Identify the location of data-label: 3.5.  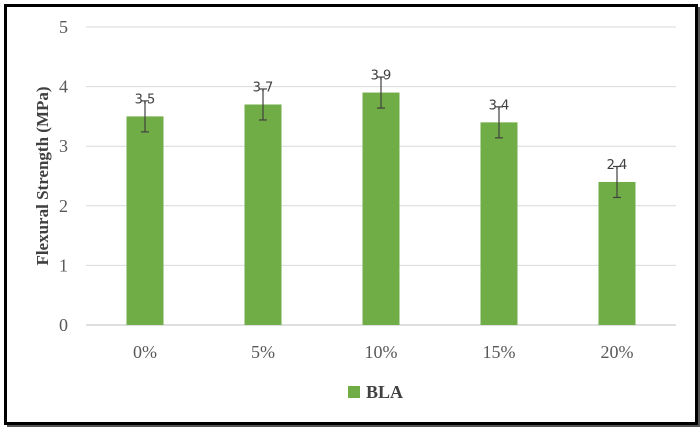
(145, 99).